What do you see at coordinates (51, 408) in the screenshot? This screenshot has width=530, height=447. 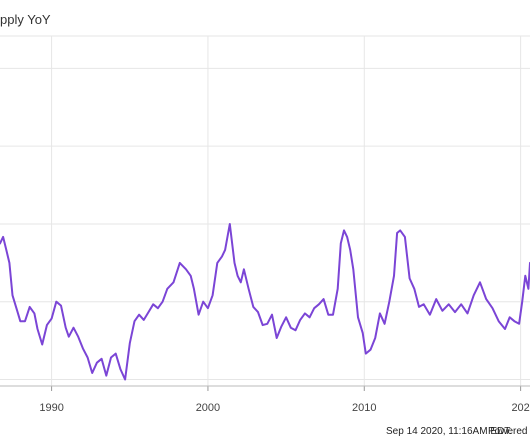 I see `x-tick-label: 1990` at bounding box center [51, 408].